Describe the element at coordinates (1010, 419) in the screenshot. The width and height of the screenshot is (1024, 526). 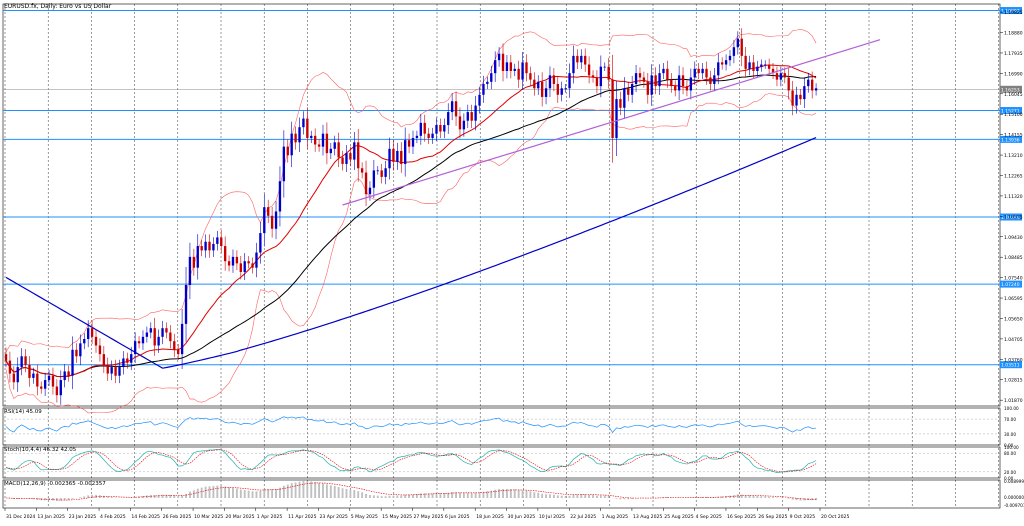
I see `rsi-tick-label: 70.00` at that location.